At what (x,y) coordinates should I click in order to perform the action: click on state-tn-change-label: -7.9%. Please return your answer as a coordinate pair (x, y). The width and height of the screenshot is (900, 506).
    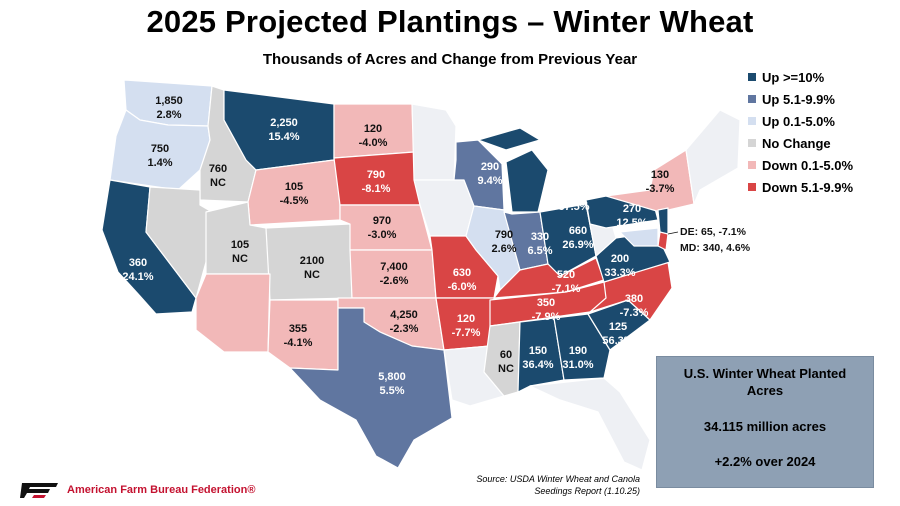
    Looking at the image, I should click on (546, 317).